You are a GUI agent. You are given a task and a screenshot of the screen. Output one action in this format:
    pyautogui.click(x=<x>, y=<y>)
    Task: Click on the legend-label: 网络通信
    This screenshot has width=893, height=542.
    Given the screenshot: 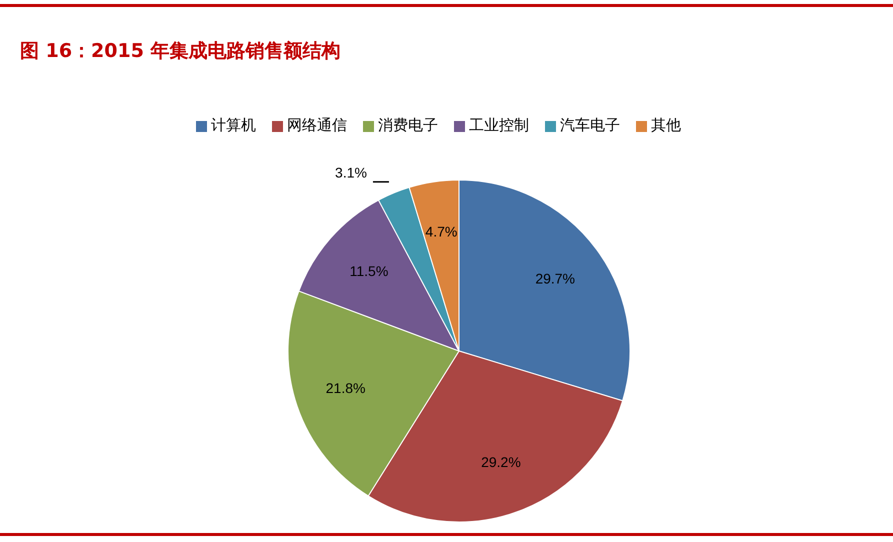 What is the action you would take?
    pyautogui.click(x=317, y=125)
    